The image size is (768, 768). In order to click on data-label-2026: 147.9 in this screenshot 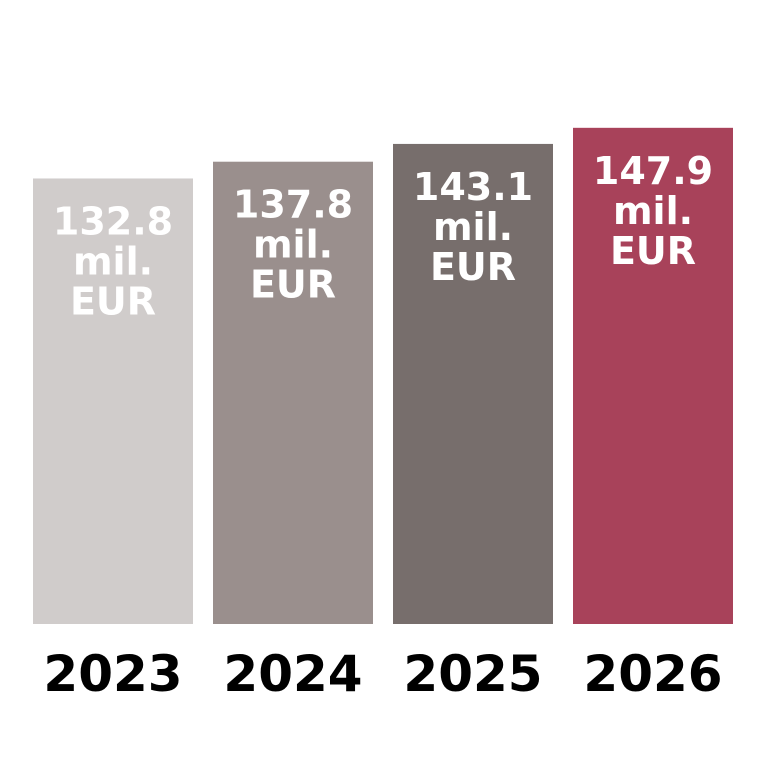, I will do `click(653, 171)`.